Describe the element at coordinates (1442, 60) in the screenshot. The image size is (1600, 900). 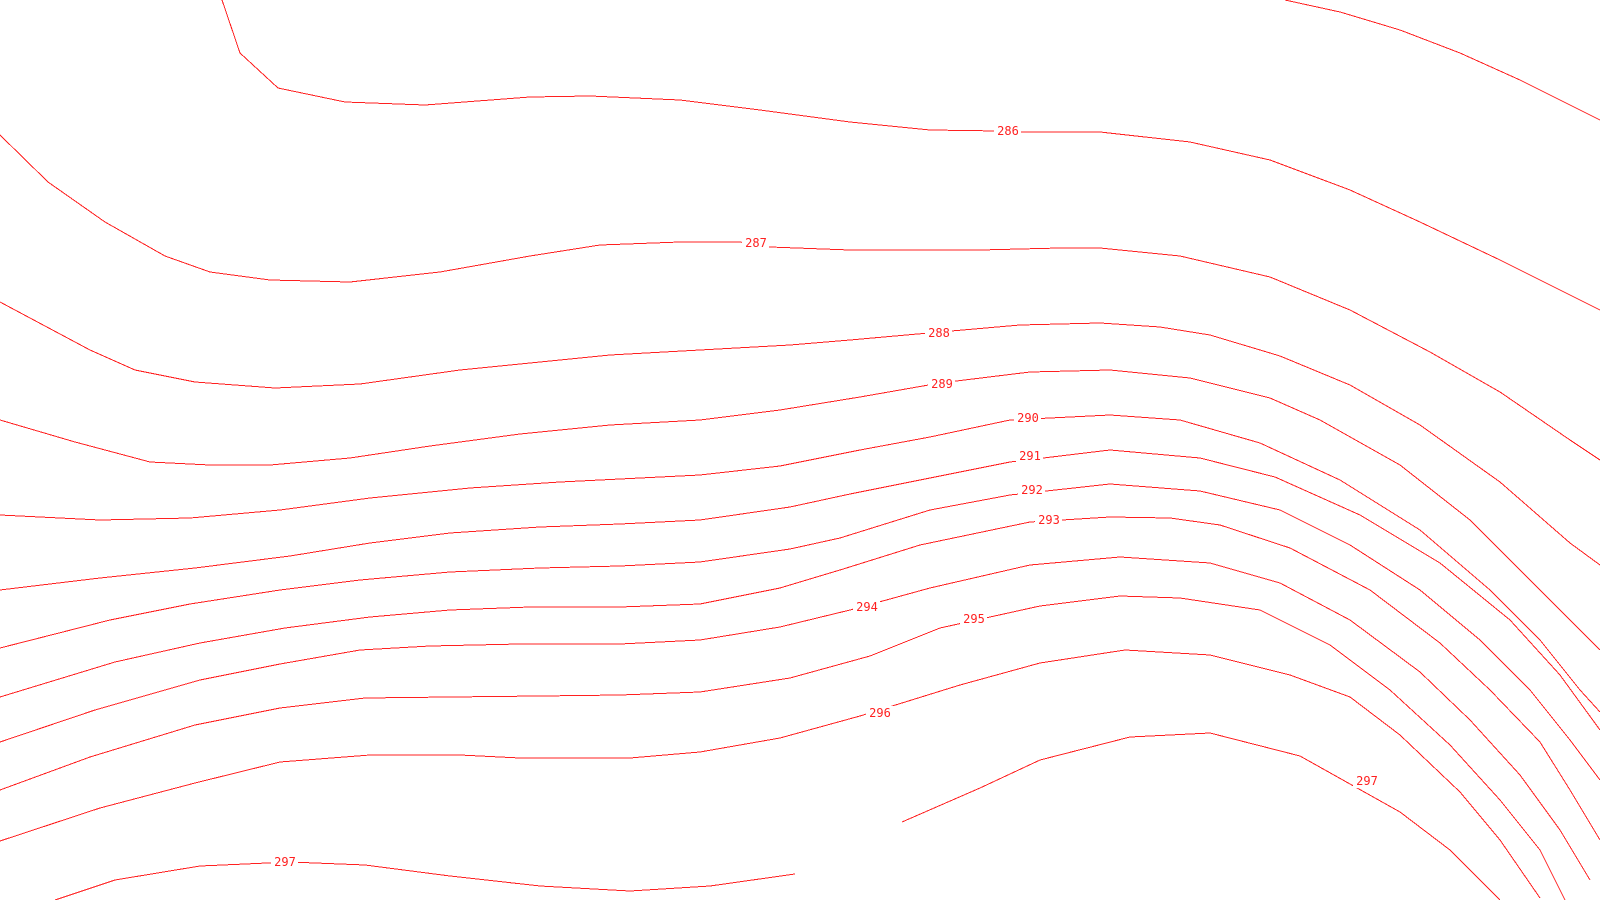
I see `contour-line-top-right` at that location.